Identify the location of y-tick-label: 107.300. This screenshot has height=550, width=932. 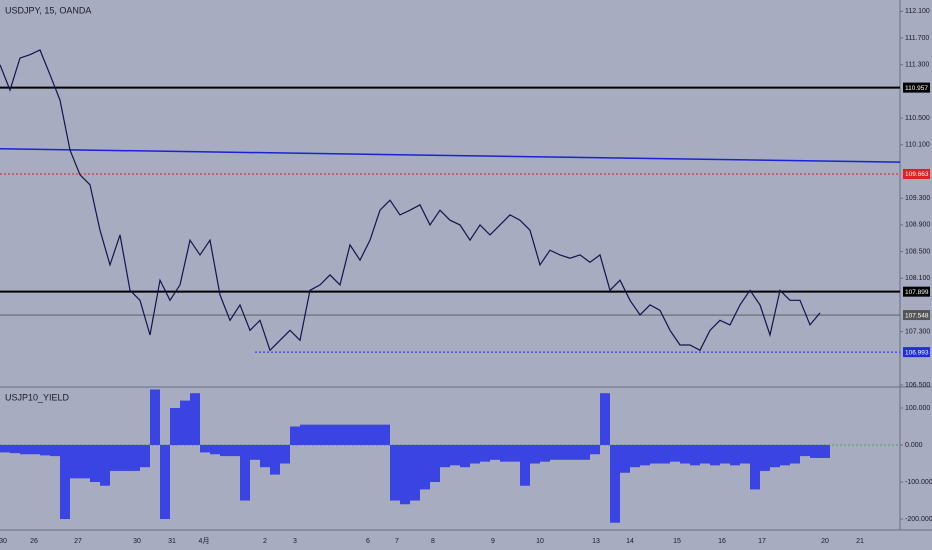
(917, 331).